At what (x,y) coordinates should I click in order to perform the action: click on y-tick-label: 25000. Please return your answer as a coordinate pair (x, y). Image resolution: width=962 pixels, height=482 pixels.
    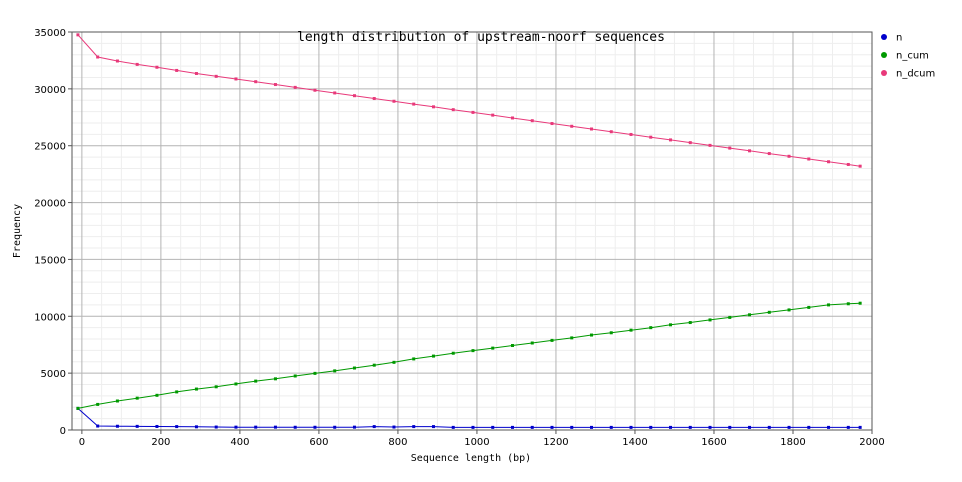
    Looking at the image, I should click on (50, 147).